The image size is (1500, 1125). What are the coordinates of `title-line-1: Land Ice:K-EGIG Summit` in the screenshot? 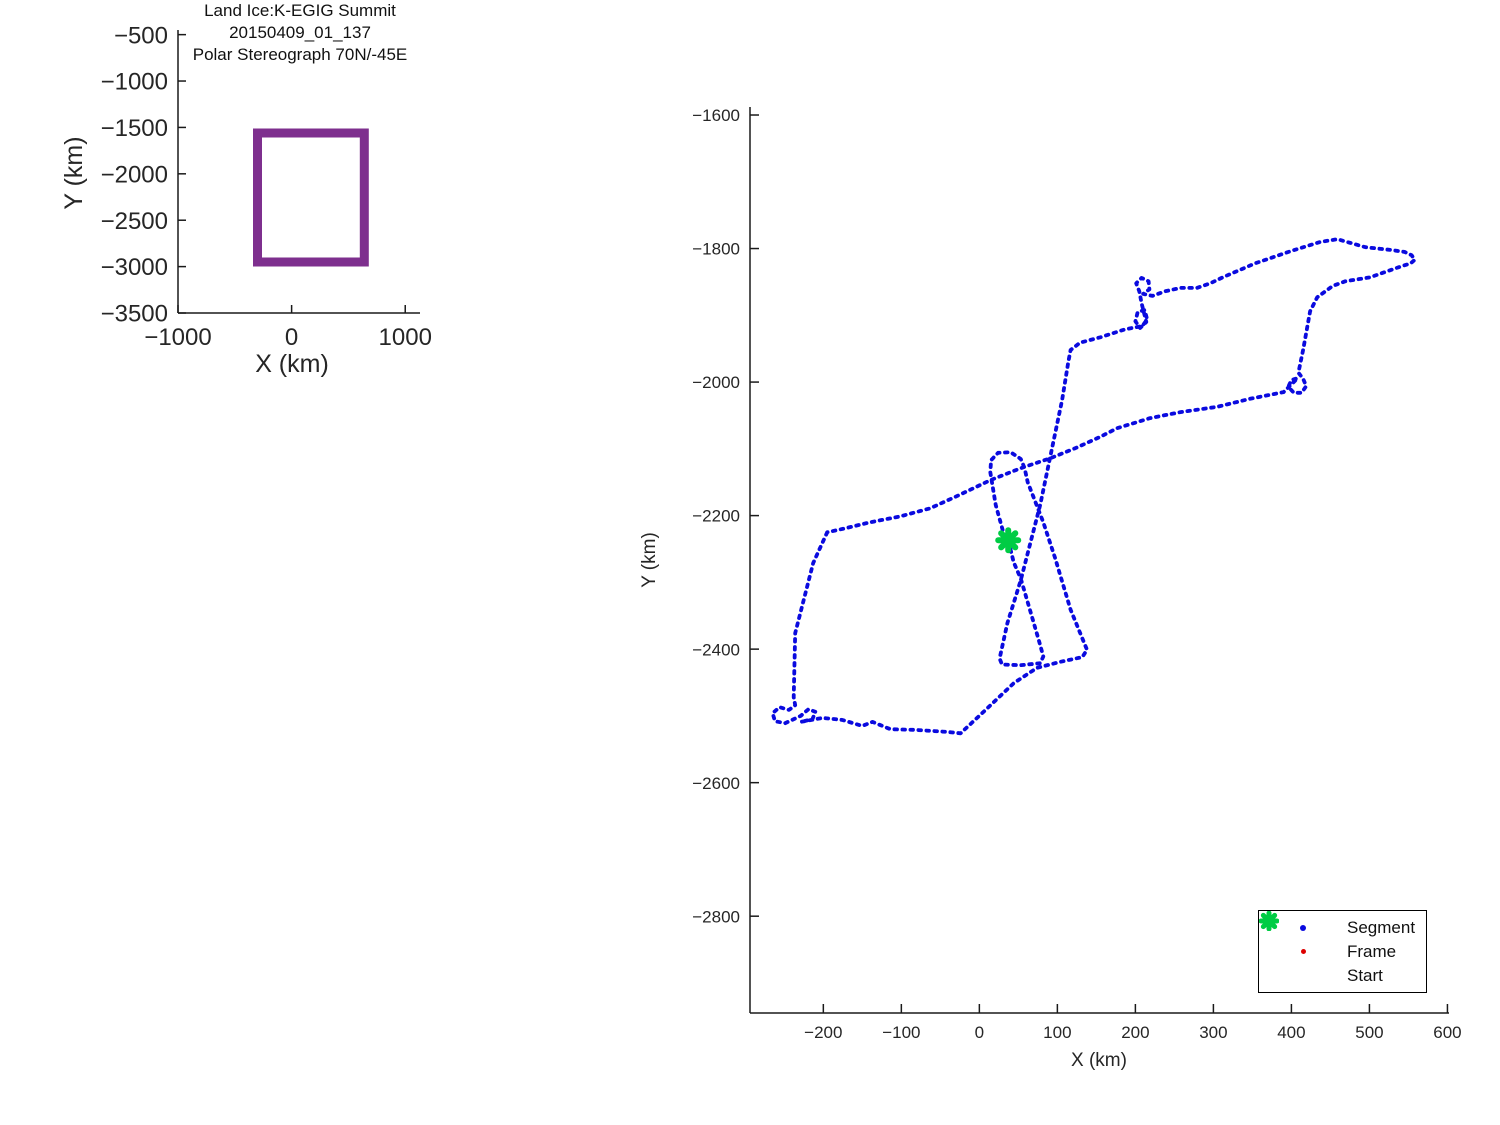 It's located at (300, 10).